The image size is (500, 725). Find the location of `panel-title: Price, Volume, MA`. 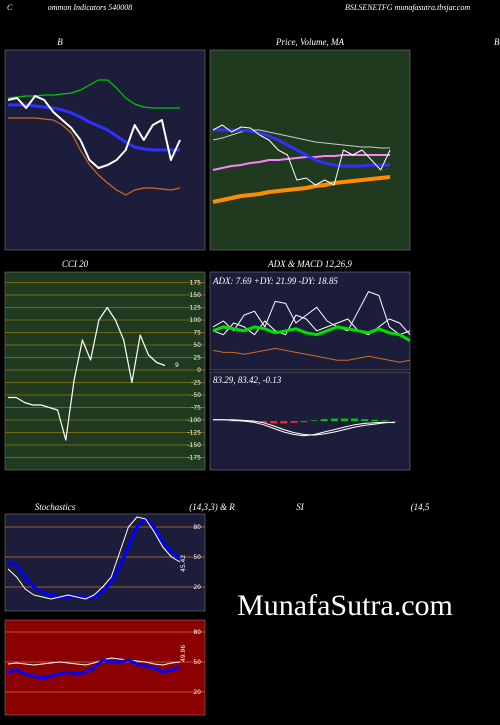

panel-title: Price, Volume, MA is located at coordinates (309, 42).